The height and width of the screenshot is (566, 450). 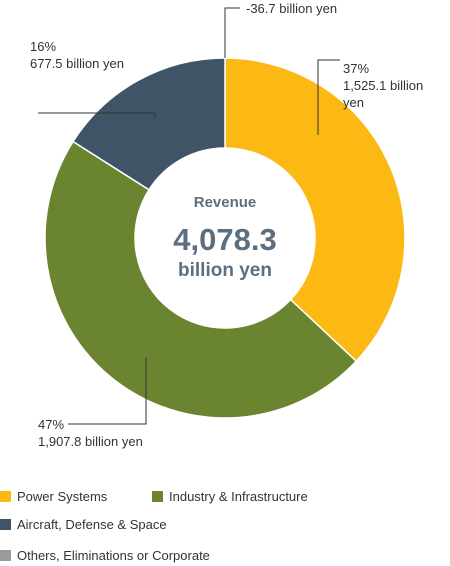 I want to click on amount-label: 1,525.1 billion yen, so click(x=383, y=94).